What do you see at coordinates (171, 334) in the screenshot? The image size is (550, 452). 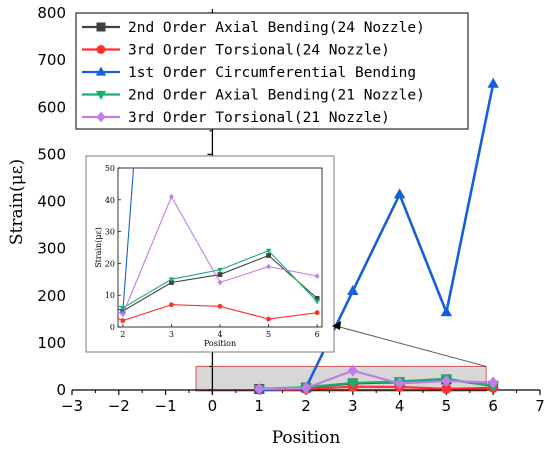 I see `inset-x-tick-label: 3` at bounding box center [171, 334].